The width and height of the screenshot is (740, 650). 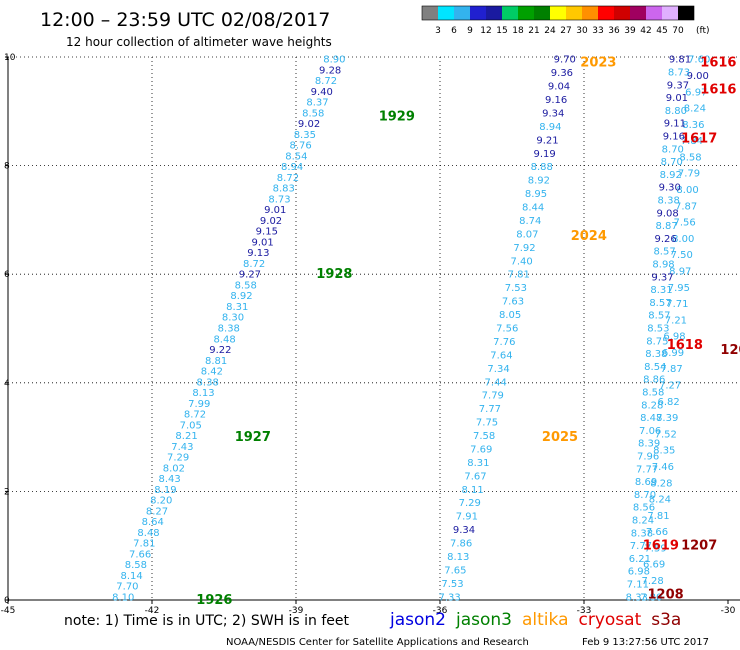 I want to click on wave-height-point: 7.77, so click(x=641, y=546).